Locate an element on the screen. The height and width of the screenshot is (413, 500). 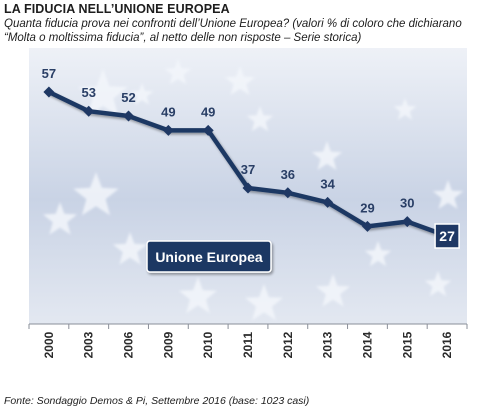
legend-box is located at coordinates (209, 256).